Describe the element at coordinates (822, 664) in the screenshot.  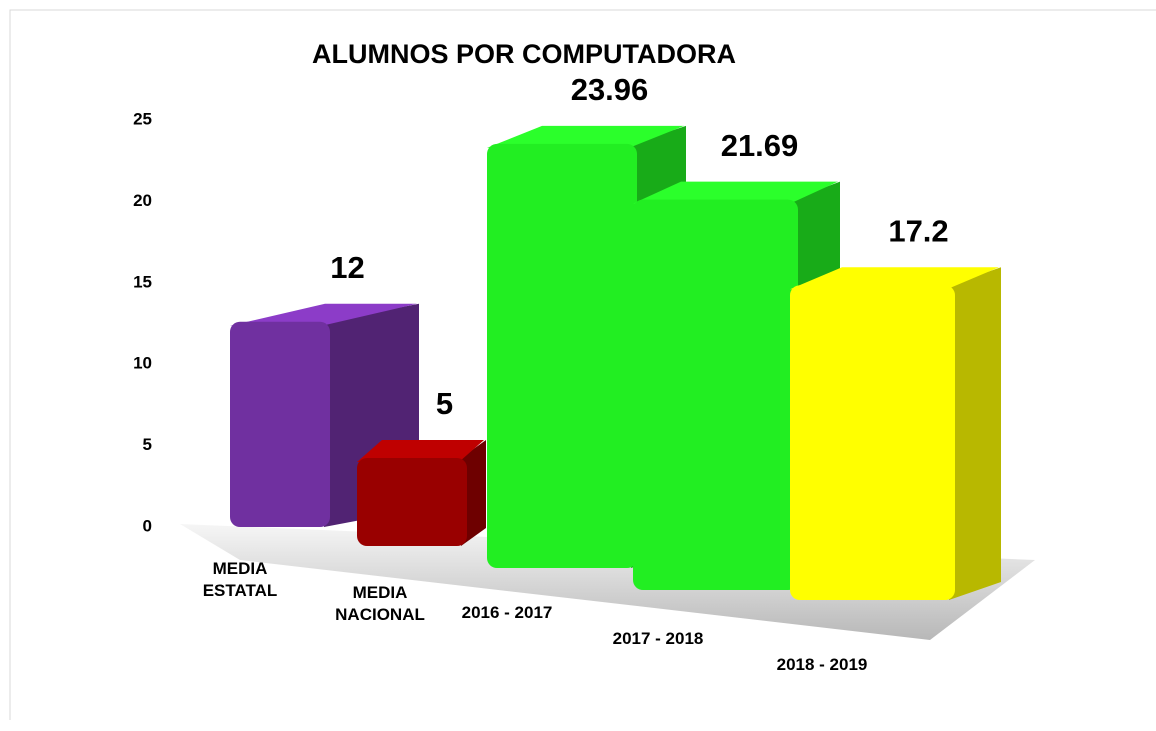
I see `x-tick-label: 2018 - 2019` at that location.